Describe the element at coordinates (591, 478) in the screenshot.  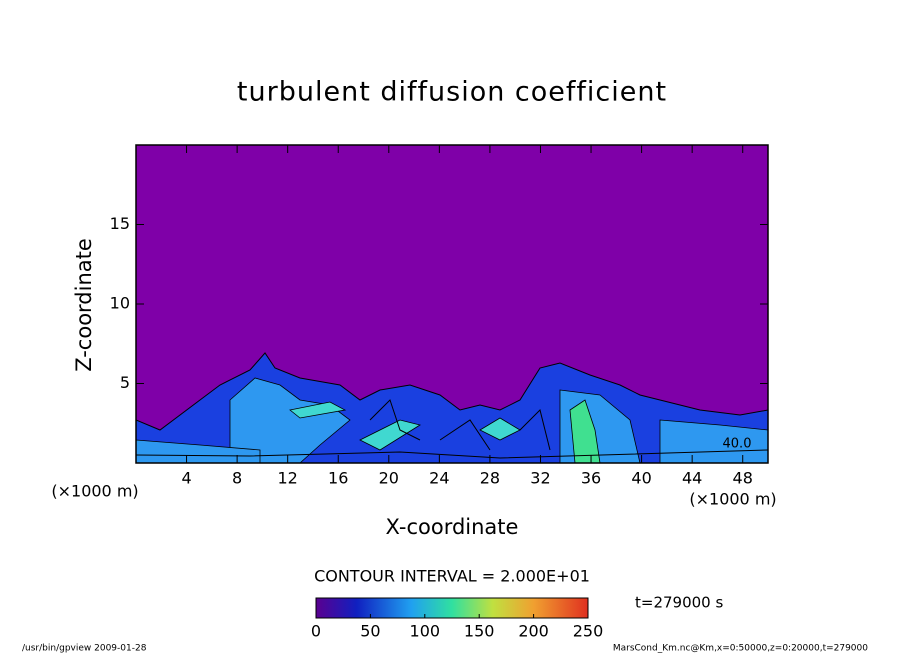
I see `x-tick-label: 36` at that location.